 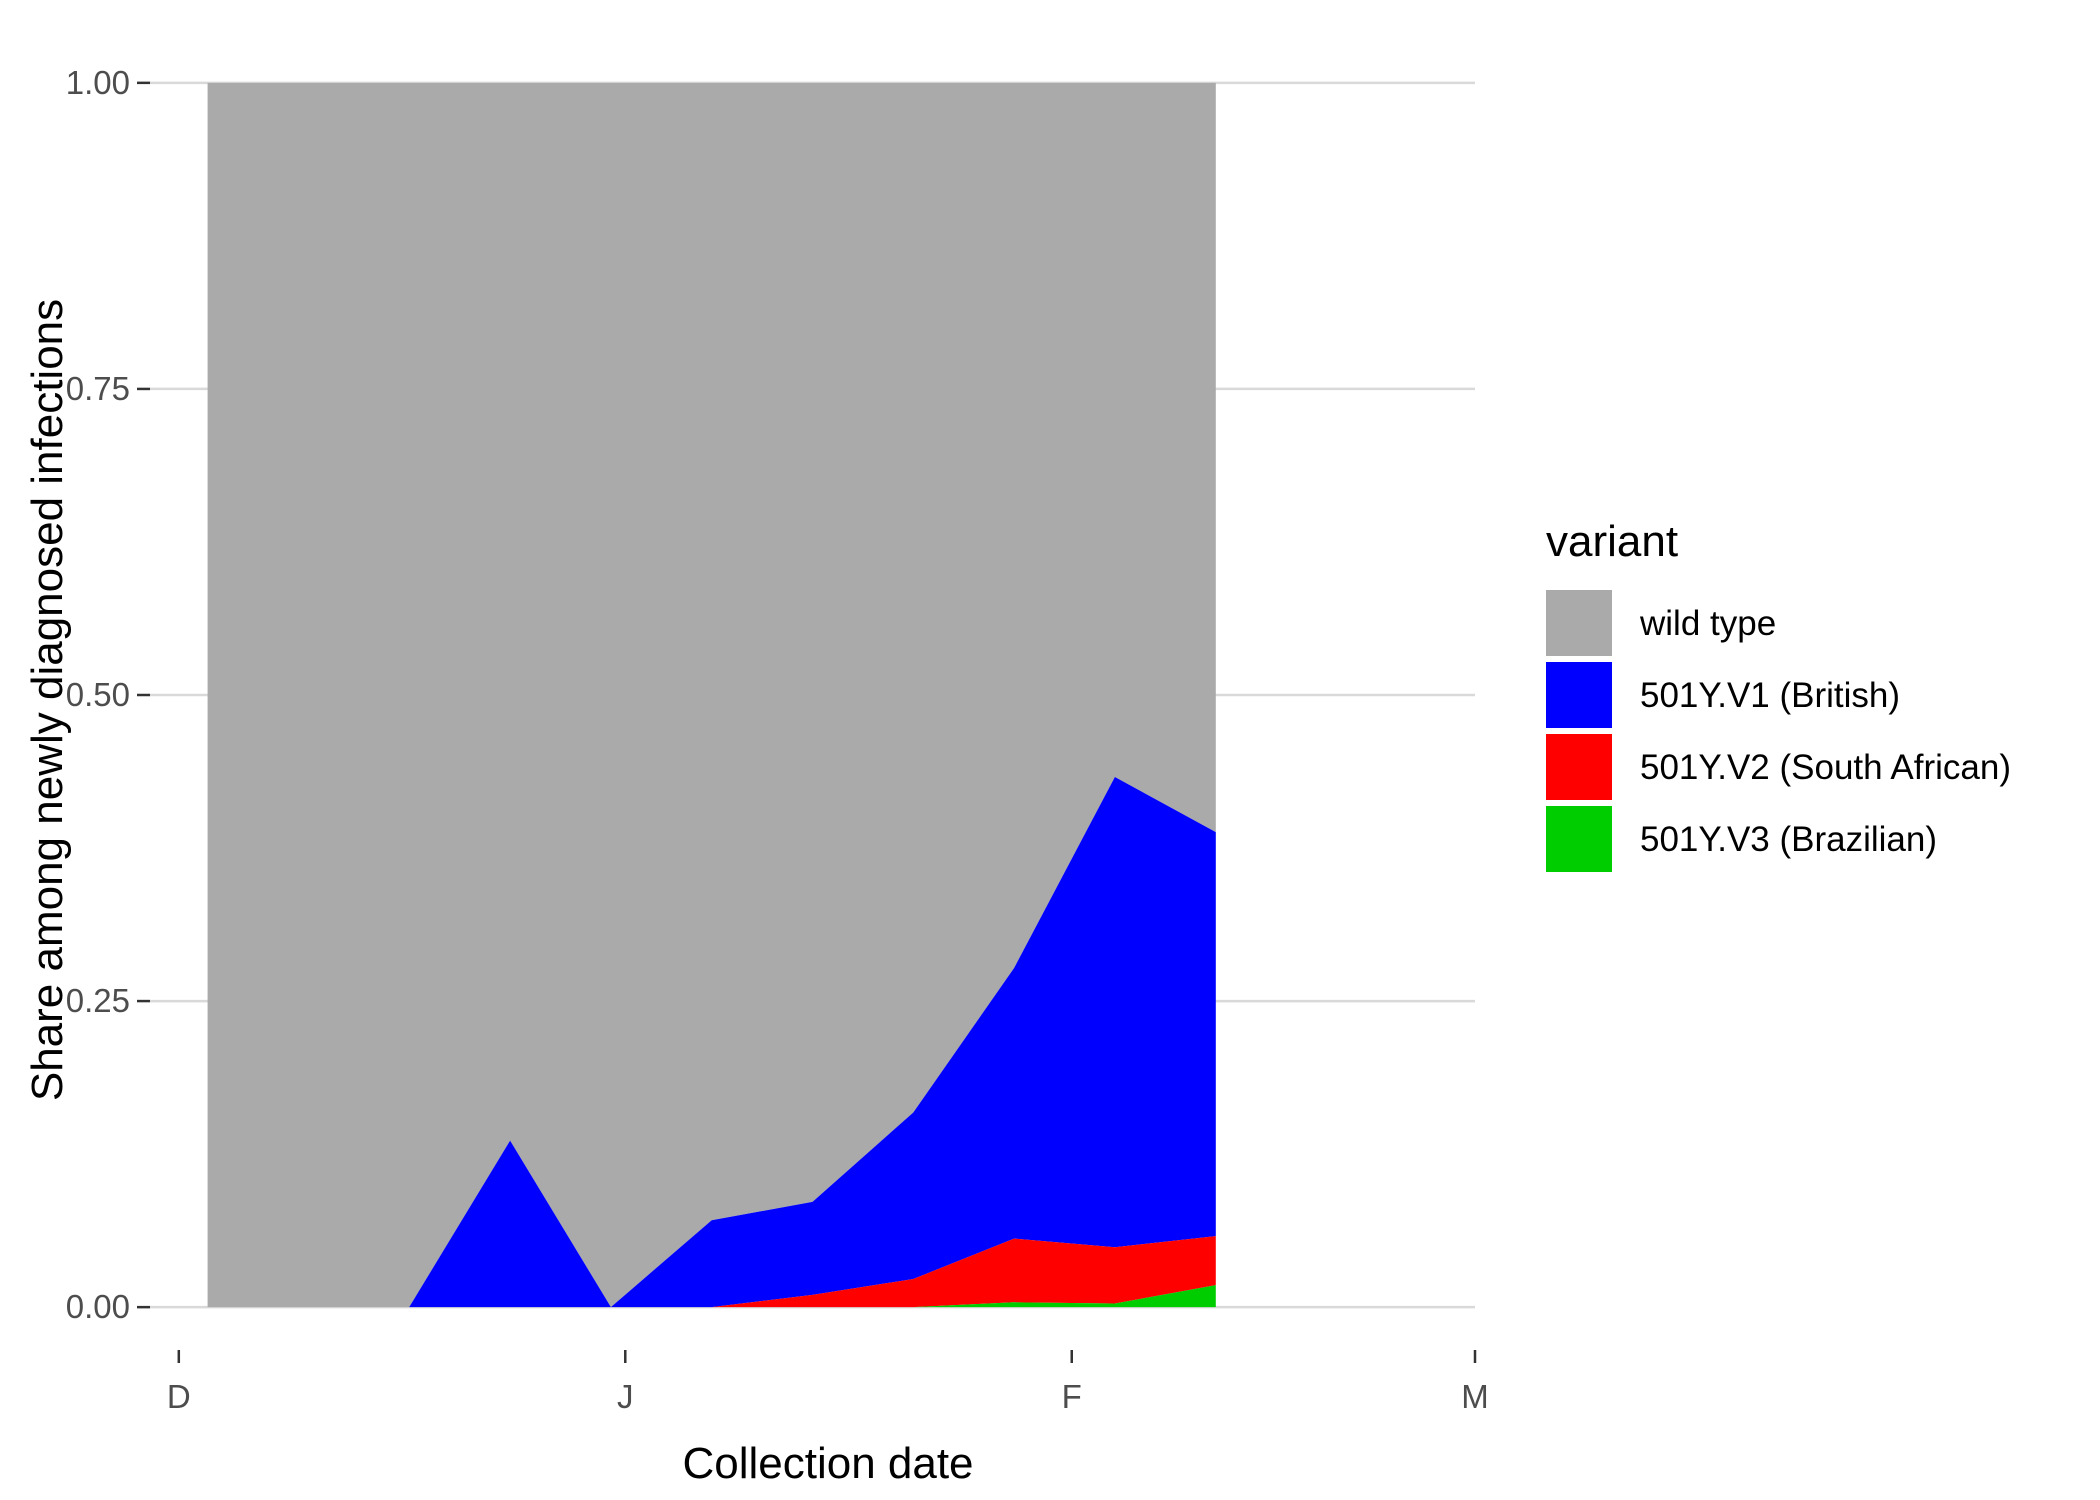 I want to click on legend-title: variant, so click(x=1612, y=541).